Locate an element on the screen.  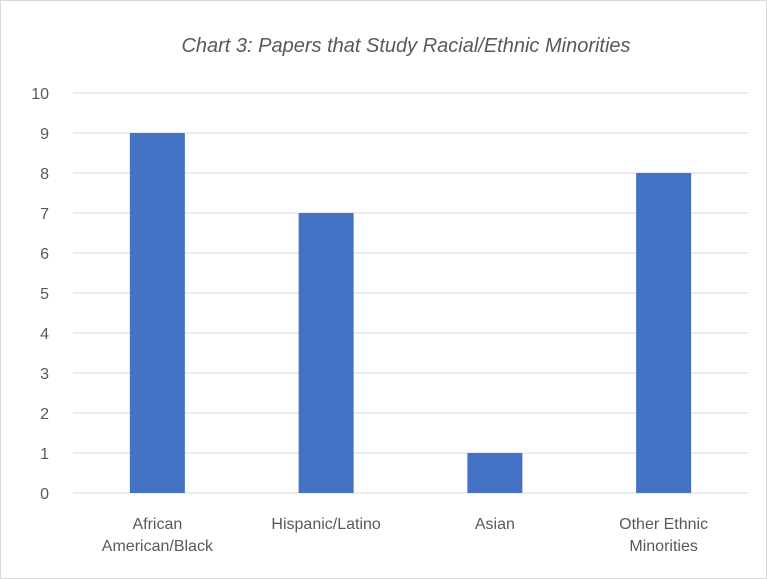
y-tick-label: 8 is located at coordinates (44, 174).